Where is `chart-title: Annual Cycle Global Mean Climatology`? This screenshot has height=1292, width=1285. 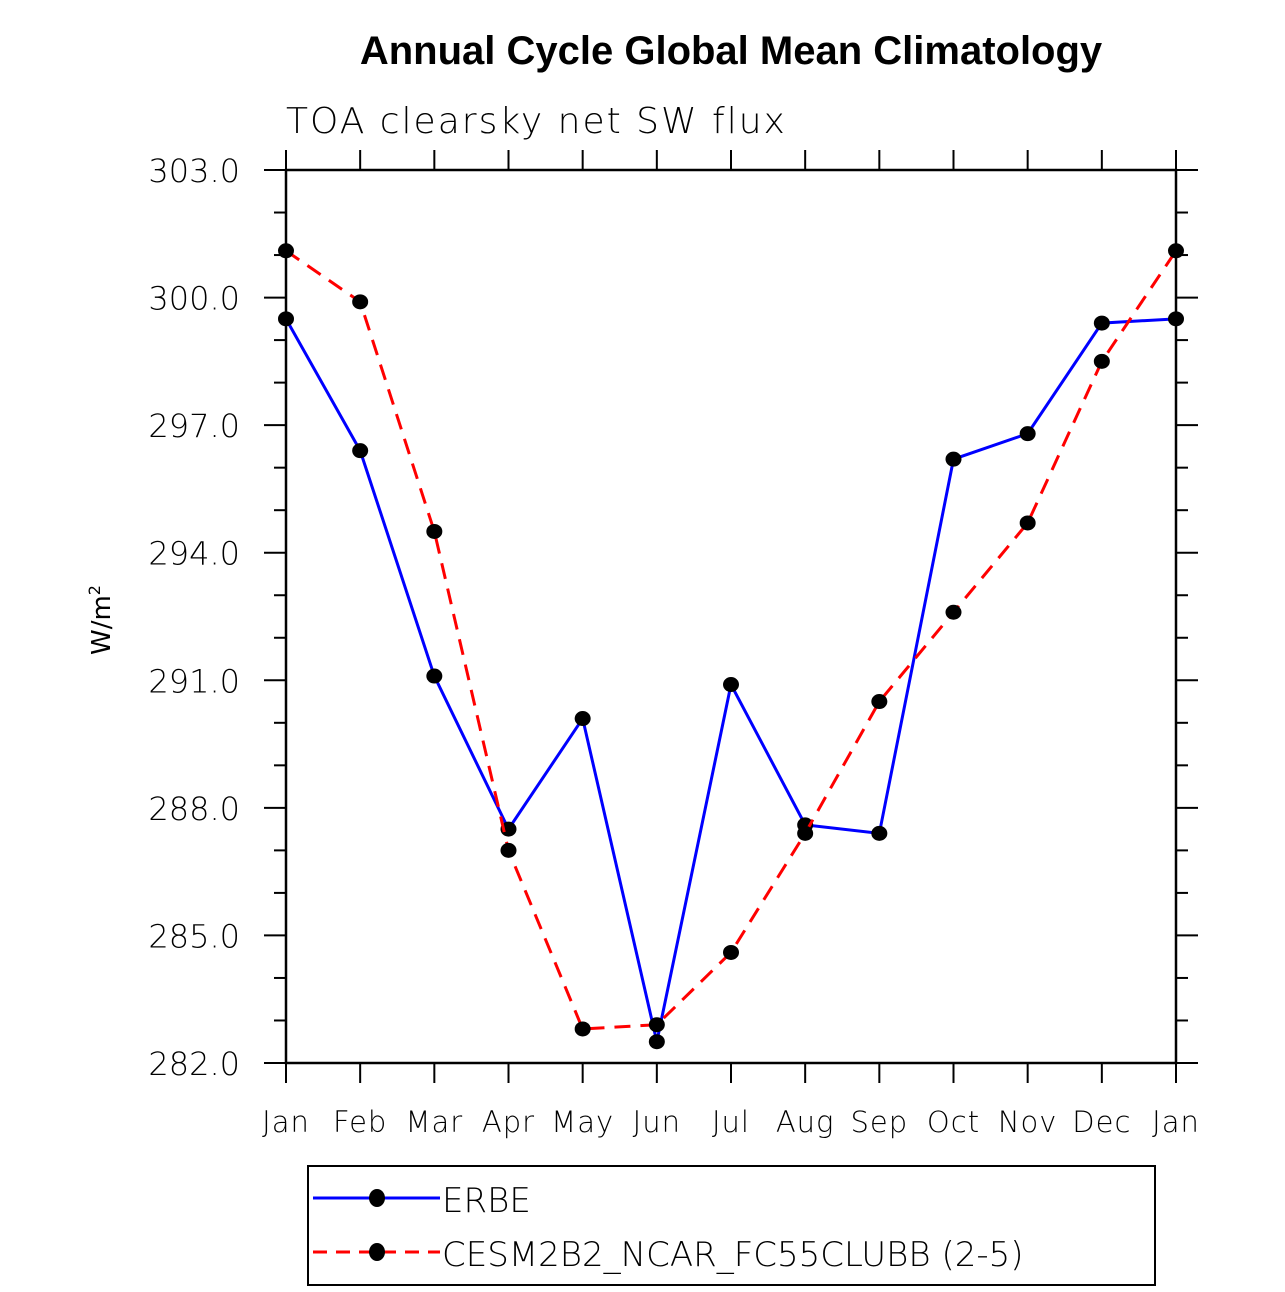 chart-title: Annual Cycle Global Mean Climatology is located at coordinates (731, 51).